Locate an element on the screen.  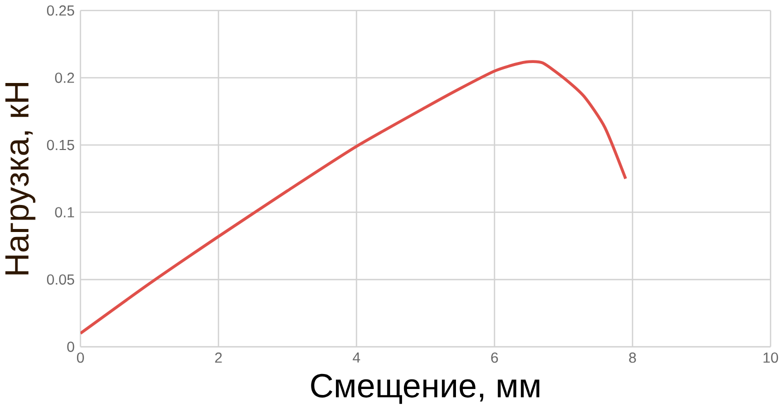
y-axis-title: Нагрузка, кН is located at coordinates (20, 178).